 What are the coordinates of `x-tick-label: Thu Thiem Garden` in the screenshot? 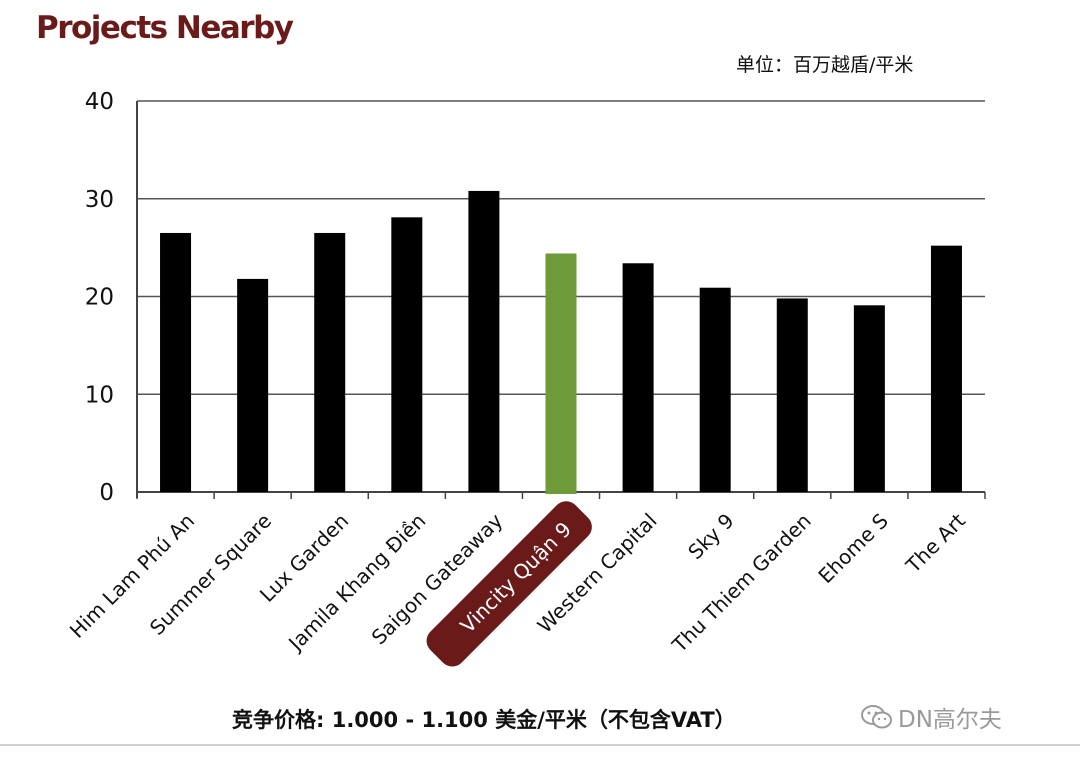 It's located at (741, 583).